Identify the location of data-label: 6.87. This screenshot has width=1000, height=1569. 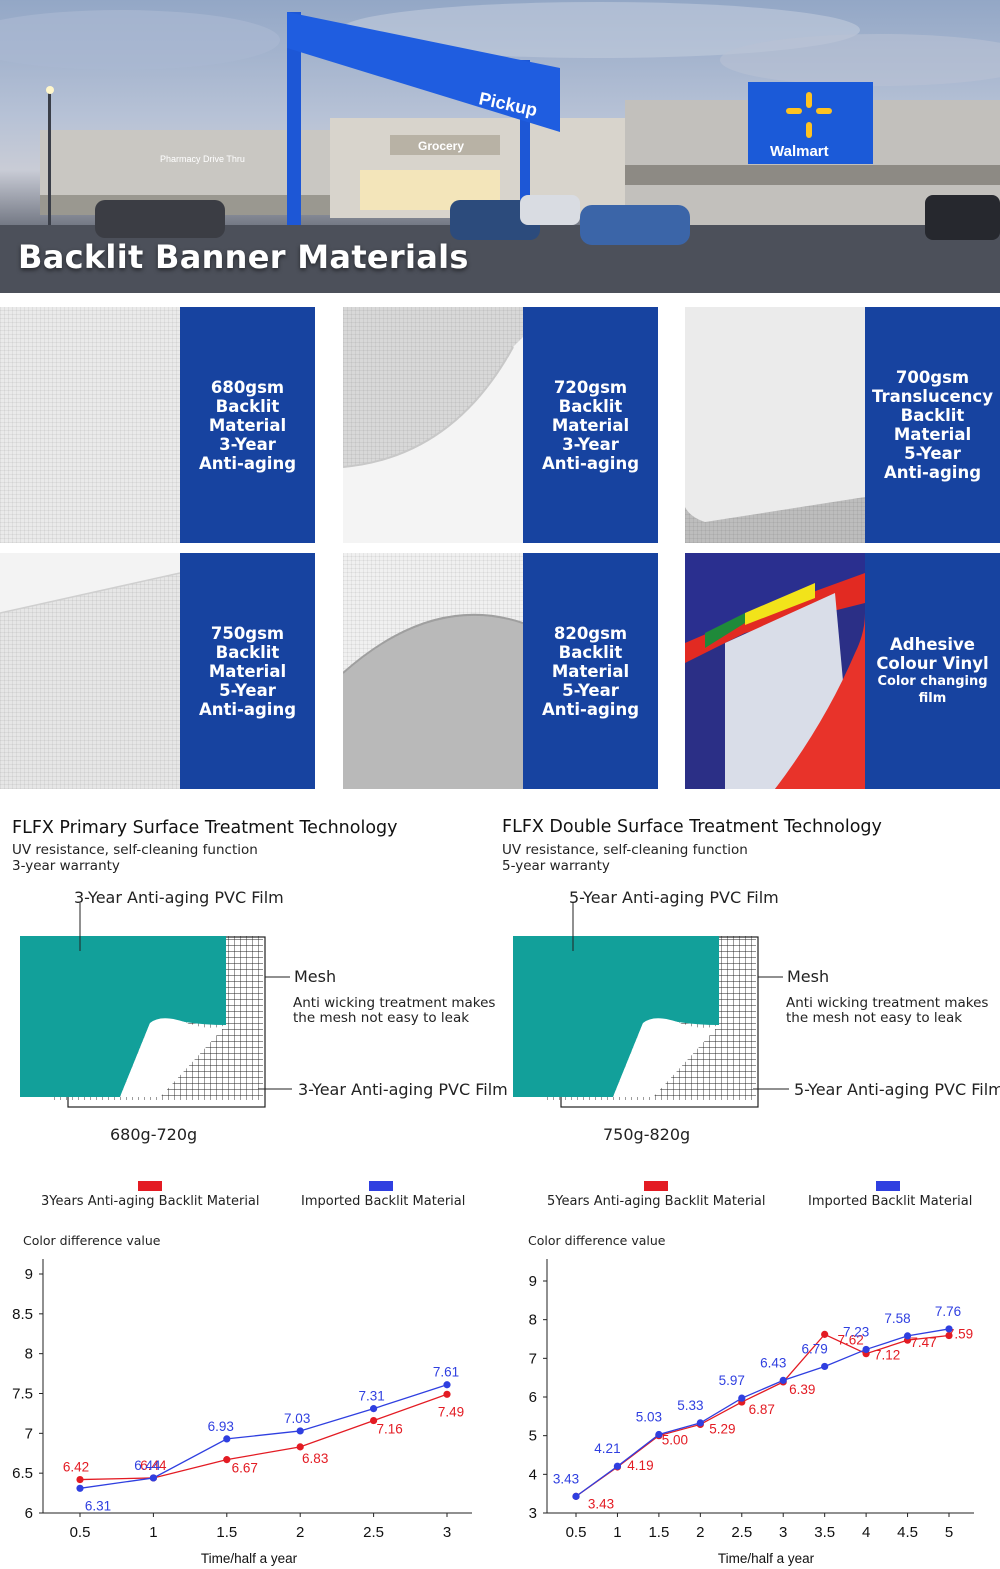
(762, 1409).